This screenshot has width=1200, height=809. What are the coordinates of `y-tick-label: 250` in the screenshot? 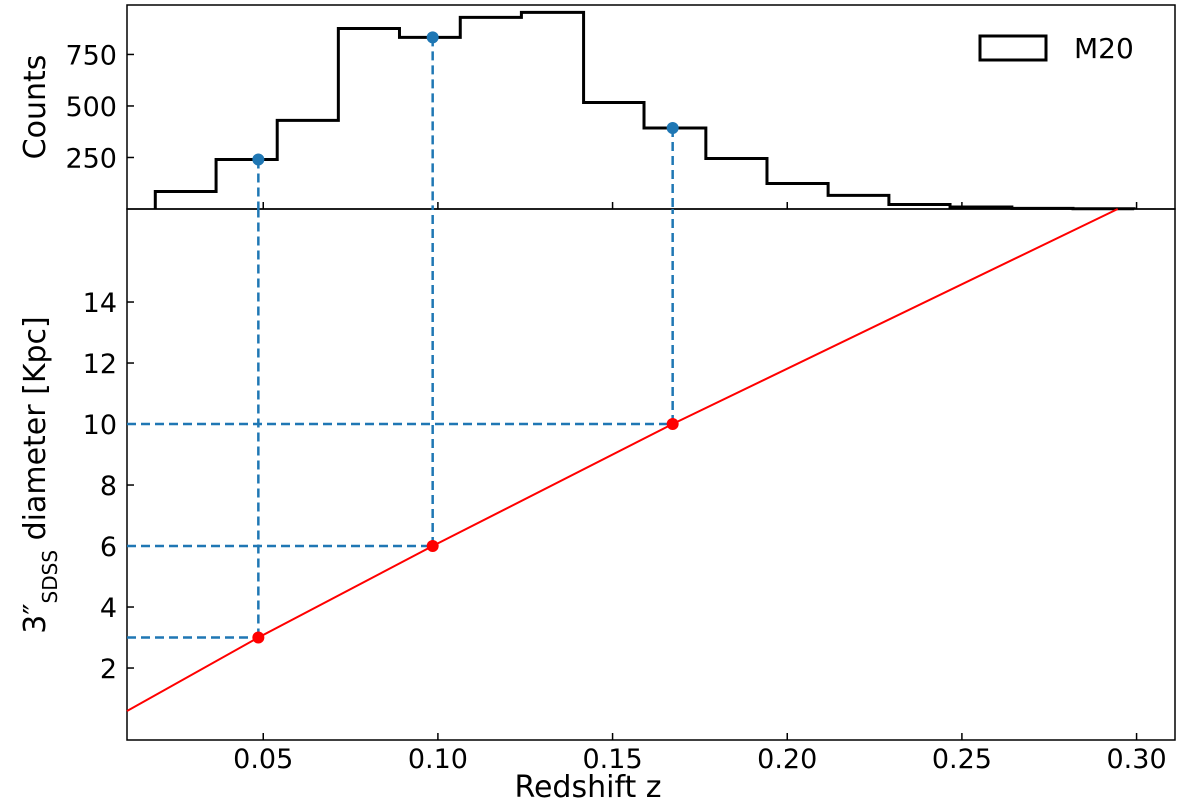 It's located at (91, 158).